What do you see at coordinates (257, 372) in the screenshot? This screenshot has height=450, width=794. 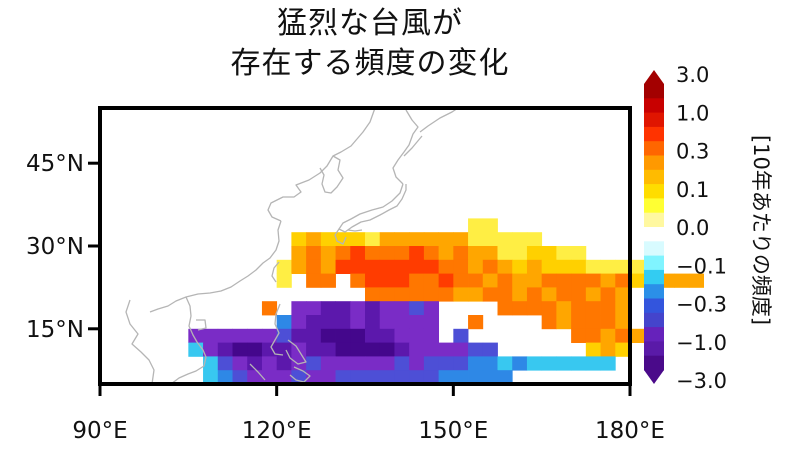 I see `coastline-palawan` at bounding box center [257, 372].